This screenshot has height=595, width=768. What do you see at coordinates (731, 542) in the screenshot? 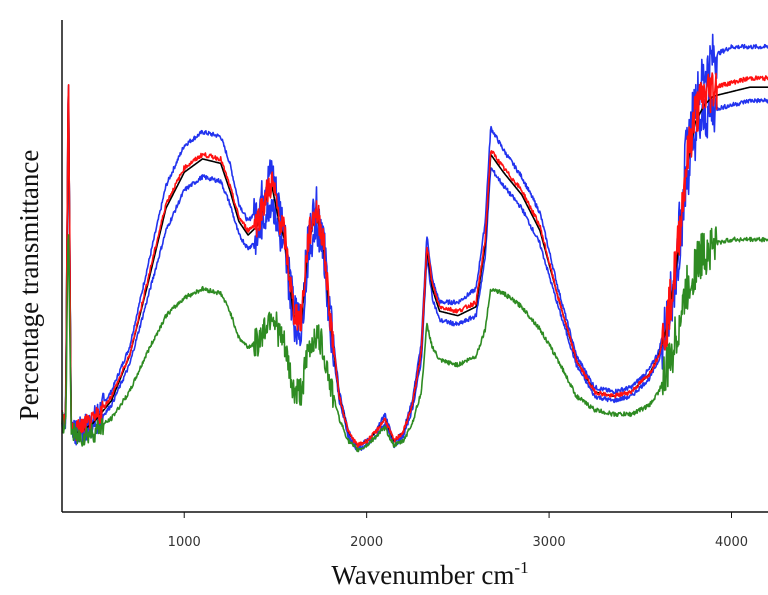
I see `x-tick-label: 4000` at bounding box center [731, 542].